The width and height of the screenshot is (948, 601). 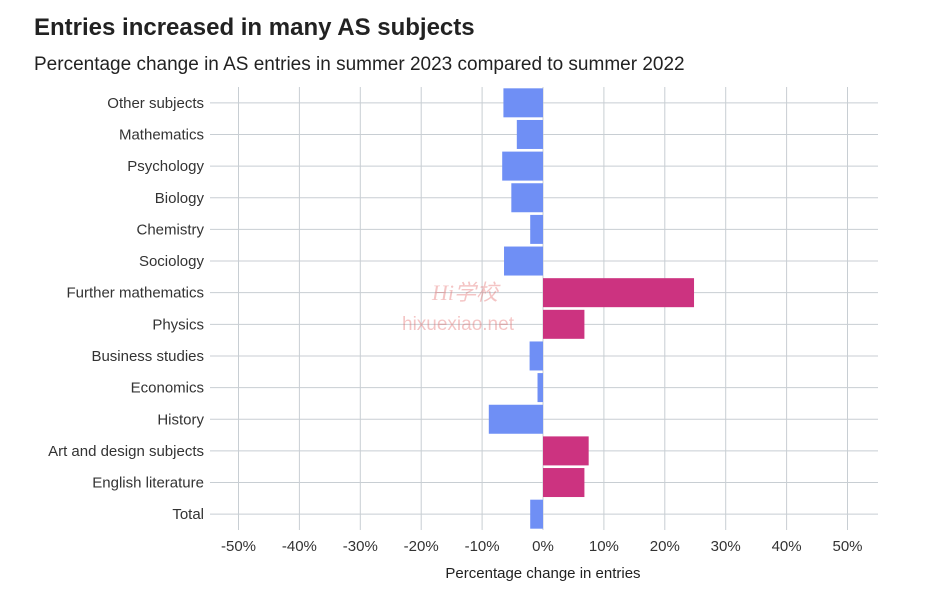 What do you see at coordinates (458, 307) in the screenshot?
I see `watermark: Hi学校 hixuexiao.net` at bounding box center [458, 307].